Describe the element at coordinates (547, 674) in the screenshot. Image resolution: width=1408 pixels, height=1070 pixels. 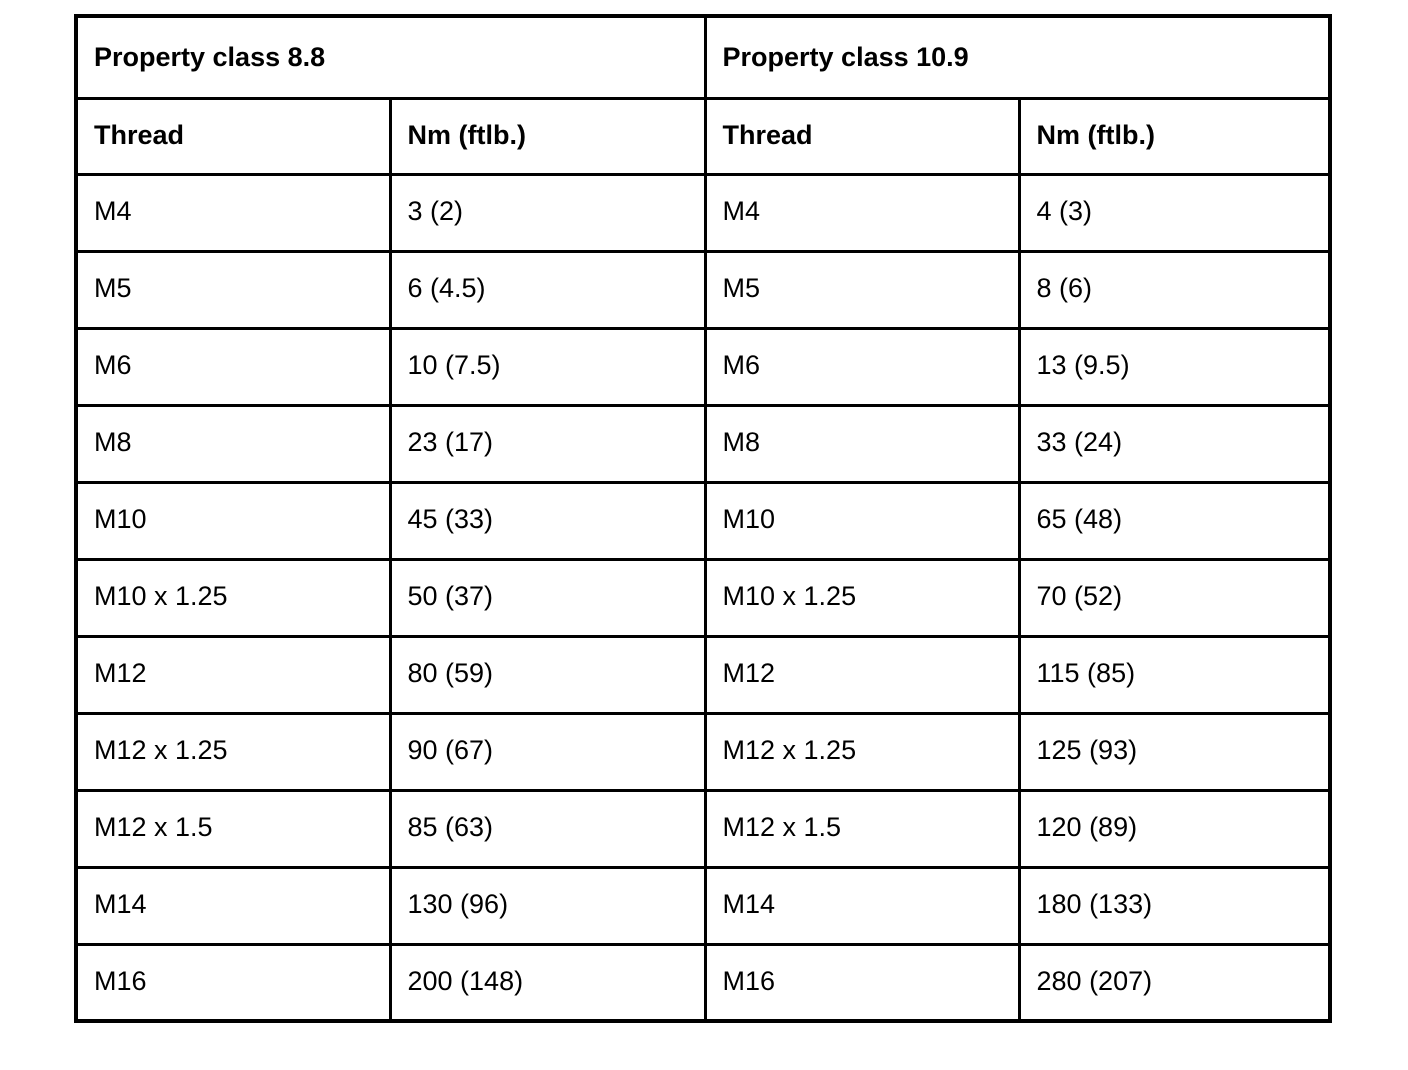
I see `torque-cell-88: 80 (59)` at that location.